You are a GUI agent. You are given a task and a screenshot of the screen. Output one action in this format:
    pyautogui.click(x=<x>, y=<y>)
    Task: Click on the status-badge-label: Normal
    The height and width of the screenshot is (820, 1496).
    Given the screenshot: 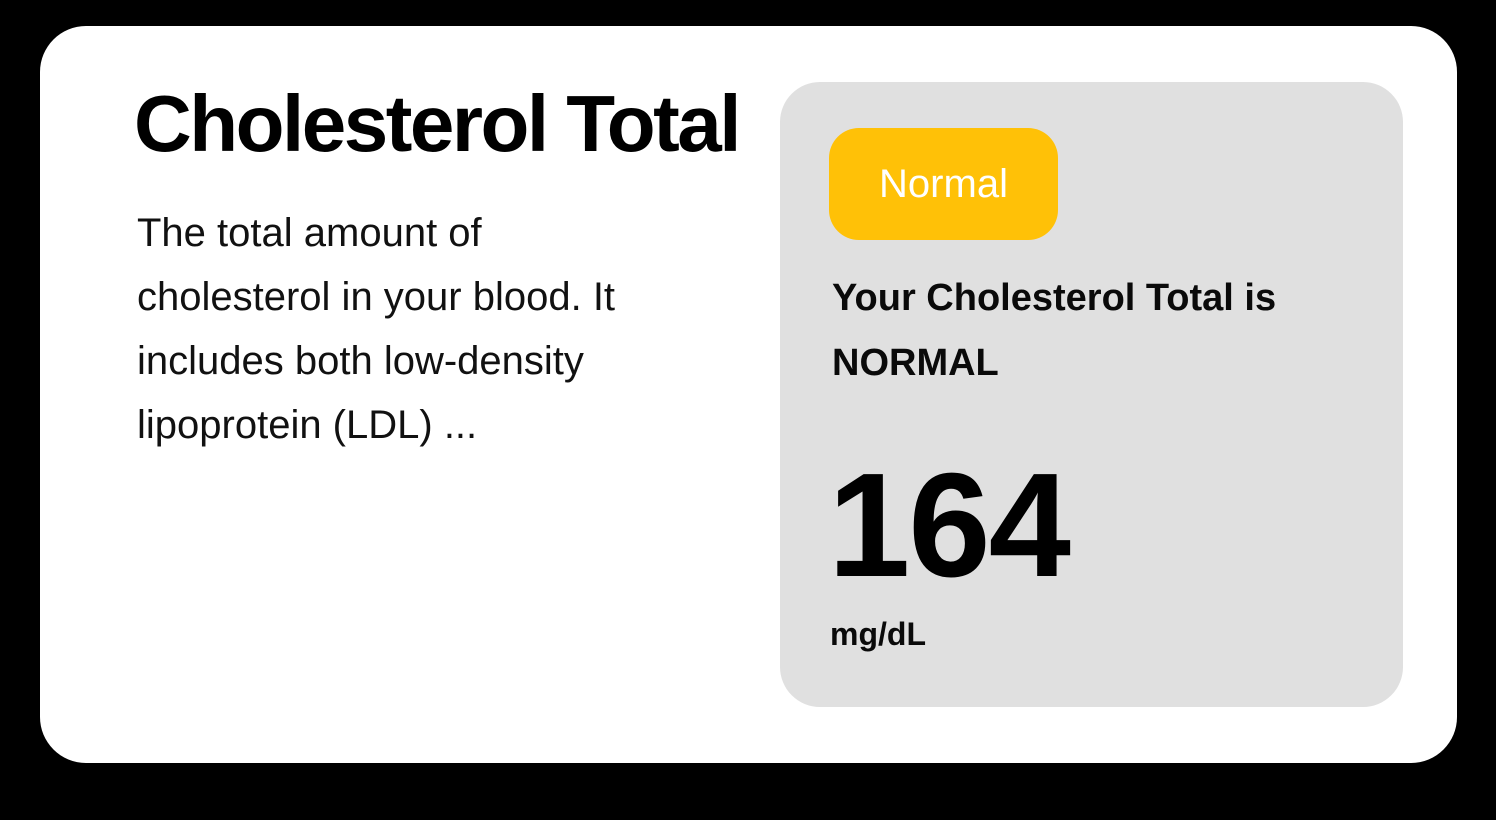 What is the action you would take?
    pyautogui.click(x=943, y=183)
    